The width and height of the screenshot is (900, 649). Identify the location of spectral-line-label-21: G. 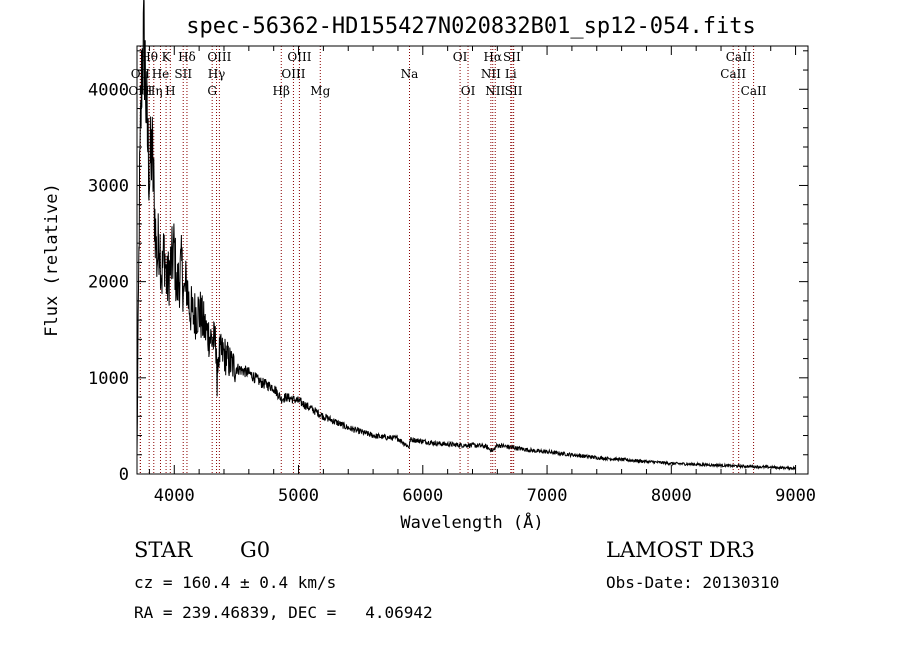
(212, 91).